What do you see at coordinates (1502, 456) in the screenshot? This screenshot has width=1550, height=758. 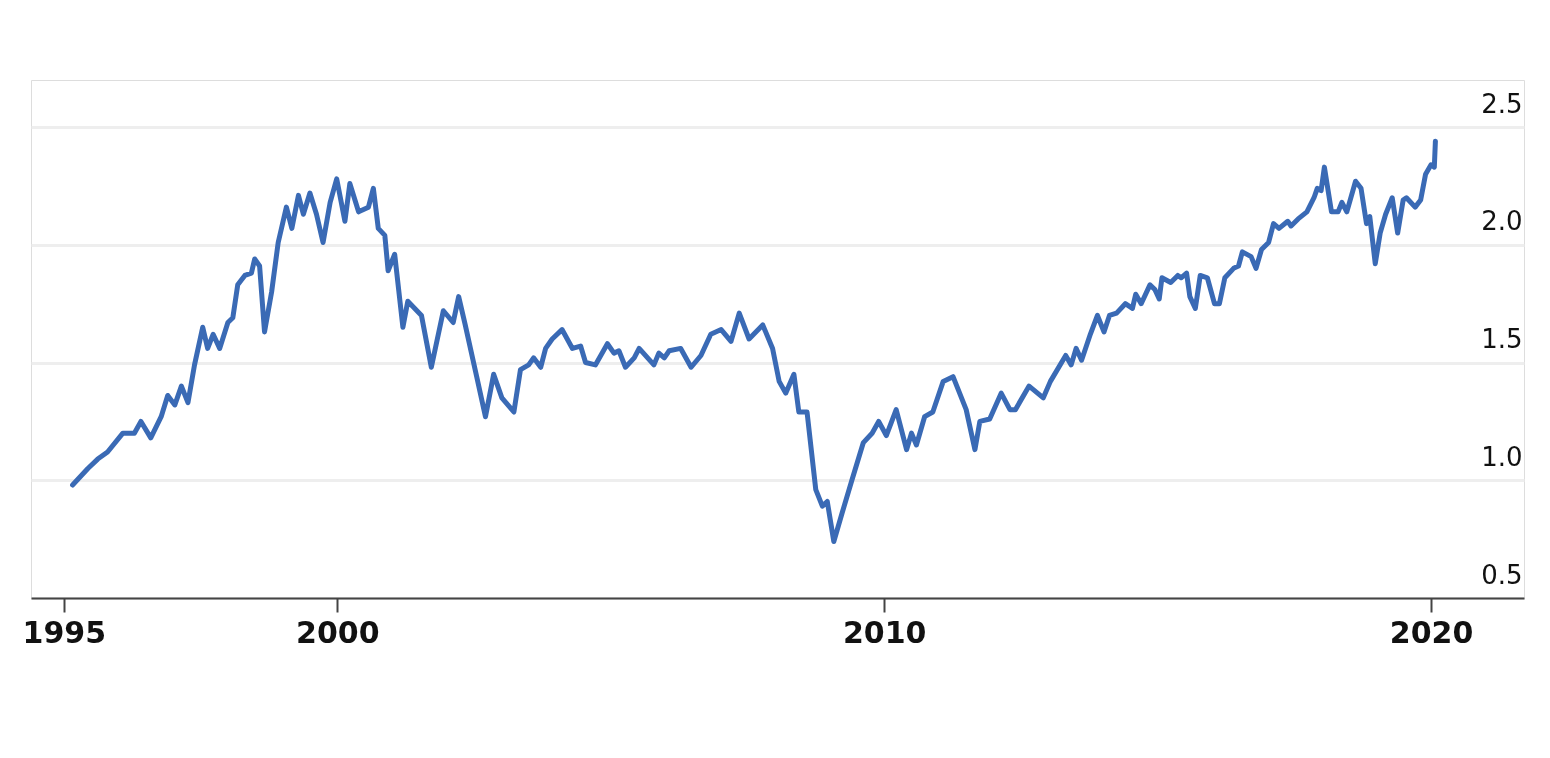 I see `y-tick-label: 1.0` at bounding box center [1502, 456].